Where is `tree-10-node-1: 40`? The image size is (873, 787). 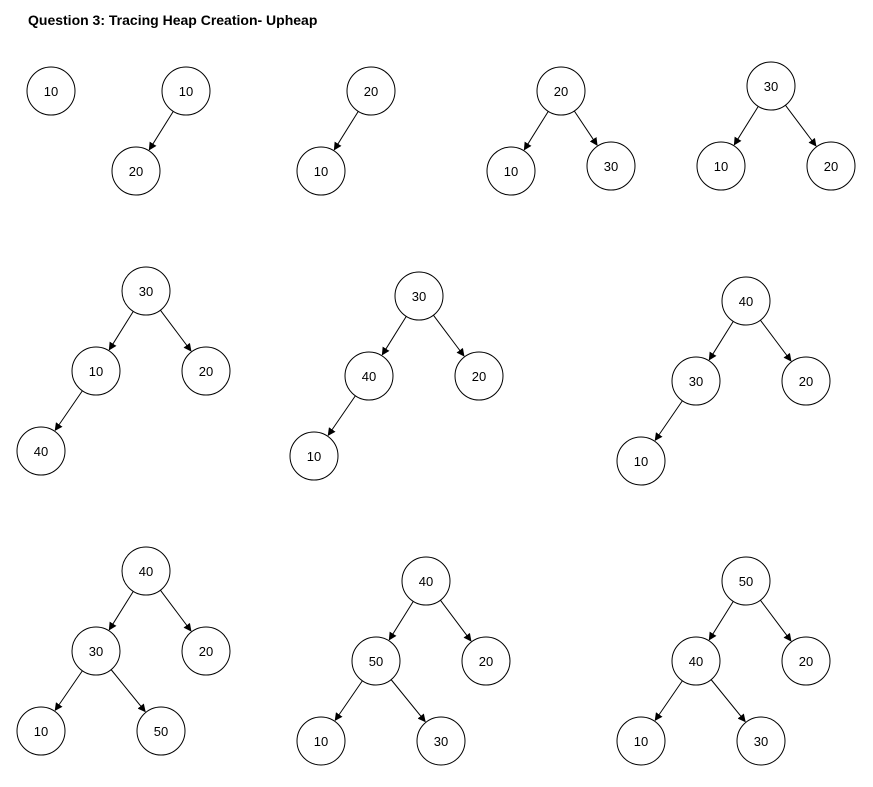
tree-10-node-1: 40 is located at coordinates (426, 581).